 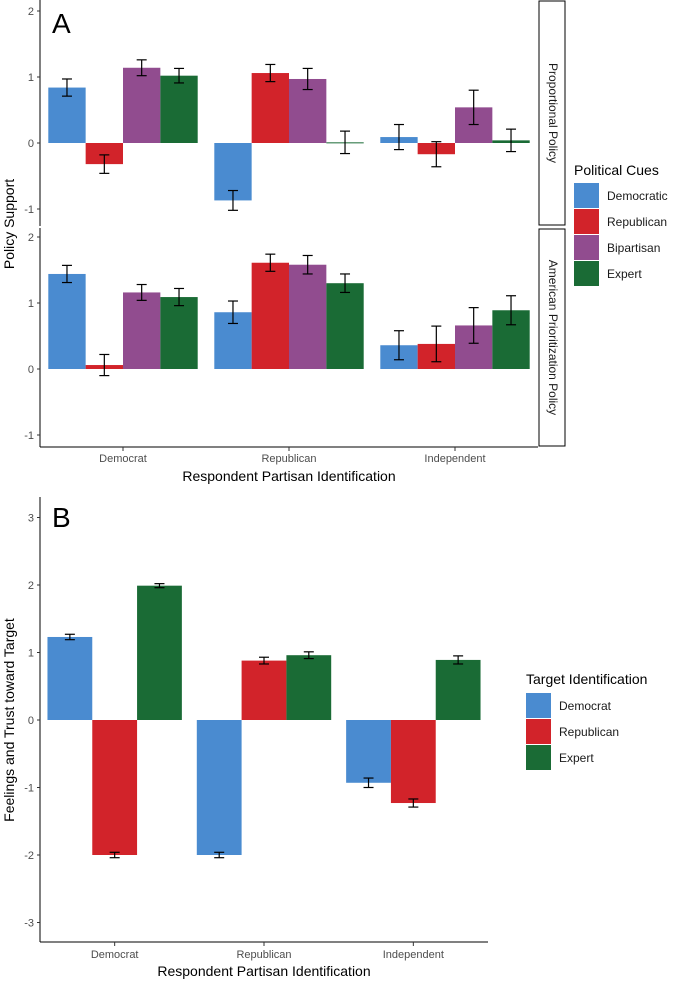 I want to click on legend-title: Target Identification, so click(x=586, y=679).